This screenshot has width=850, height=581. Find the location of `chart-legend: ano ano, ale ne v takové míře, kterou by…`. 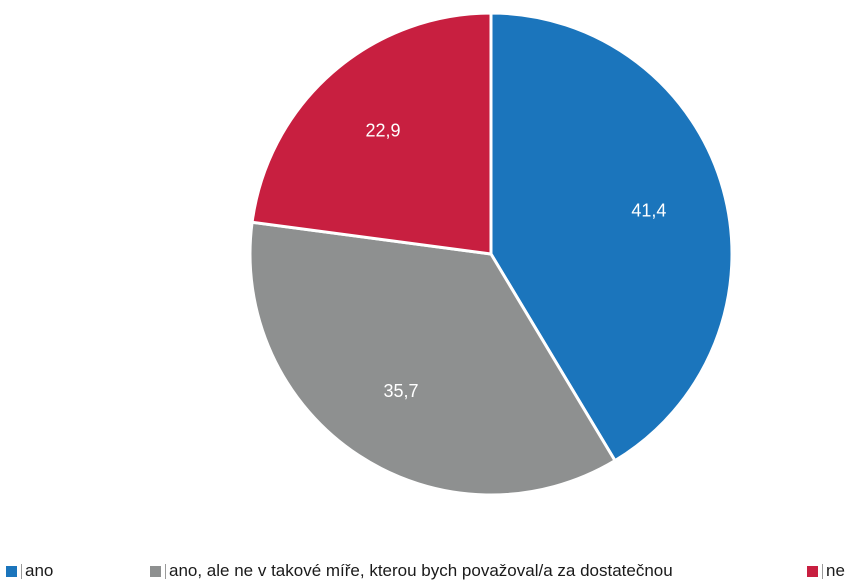

chart-legend: ano ano, ale ne v takové míře, kterou by… is located at coordinates (425, 571).